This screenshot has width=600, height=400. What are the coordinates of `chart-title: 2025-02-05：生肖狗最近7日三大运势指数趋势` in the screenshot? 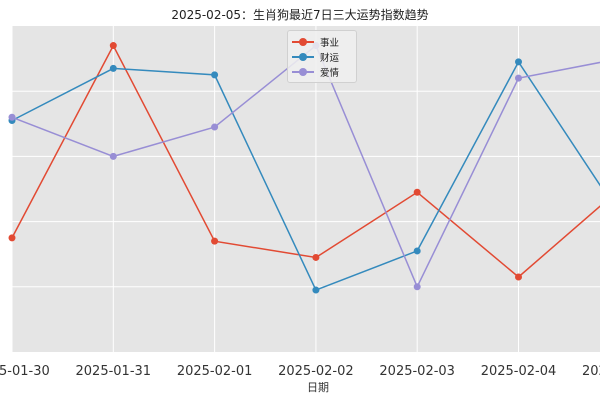 It's located at (300, 15).